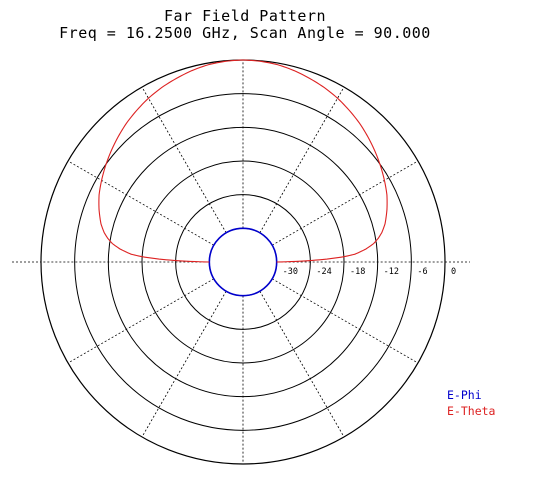 The height and width of the screenshot is (485, 550). What do you see at coordinates (471, 403) in the screenshot?
I see `legend: E-Phi E-Theta` at bounding box center [471, 403].